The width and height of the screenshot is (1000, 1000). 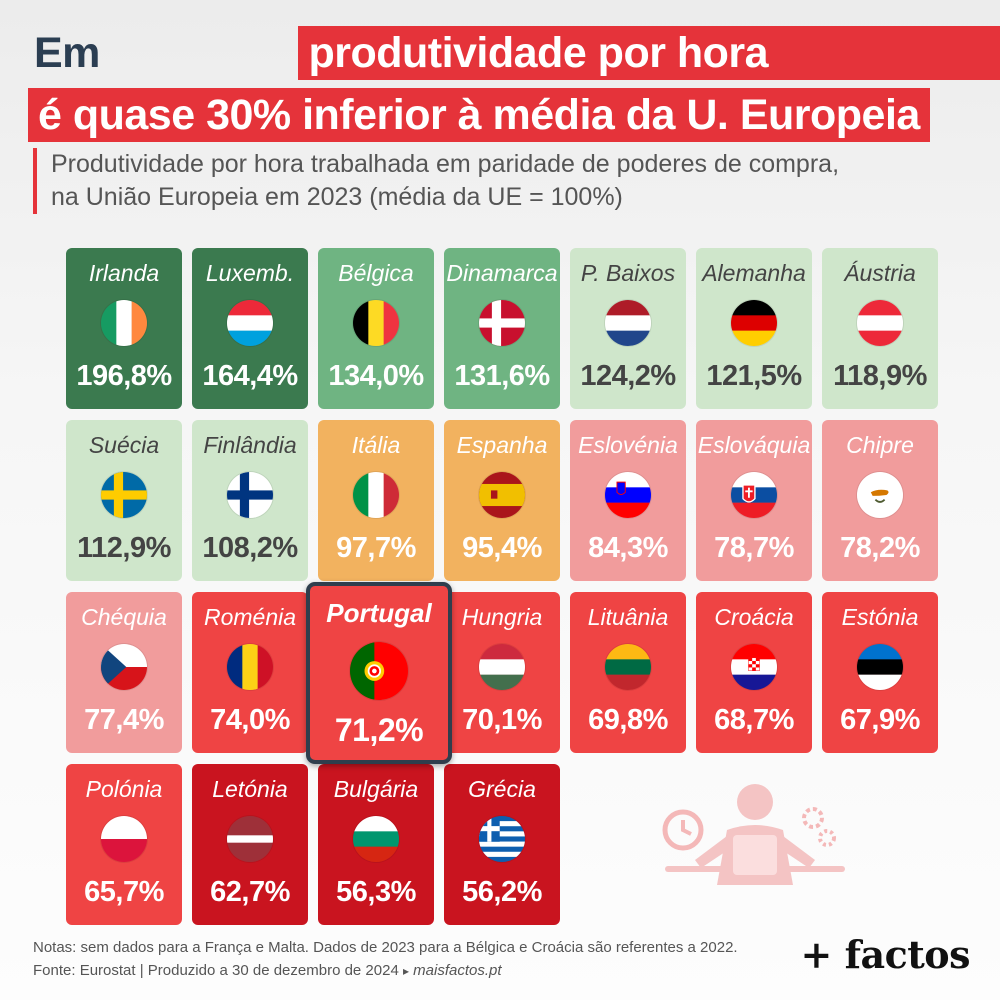 What do you see at coordinates (502, 376) in the screenshot?
I see `value-label: 131,6%` at bounding box center [502, 376].